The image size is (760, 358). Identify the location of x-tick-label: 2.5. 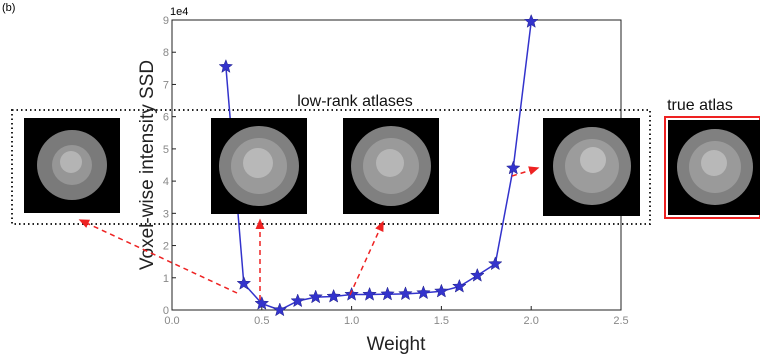
(620, 321).